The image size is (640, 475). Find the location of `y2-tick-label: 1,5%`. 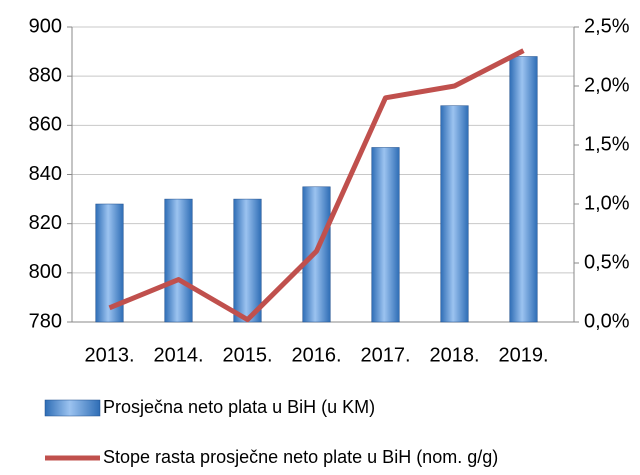

y2-tick-label: 1,5% is located at coordinates (607, 144).